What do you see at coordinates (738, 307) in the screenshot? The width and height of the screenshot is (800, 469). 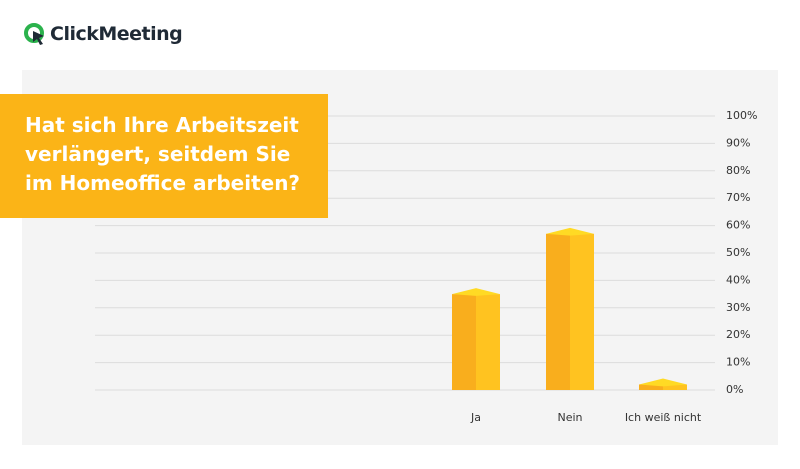 I see `y-tick-label: 30%` at bounding box center [738, 307].